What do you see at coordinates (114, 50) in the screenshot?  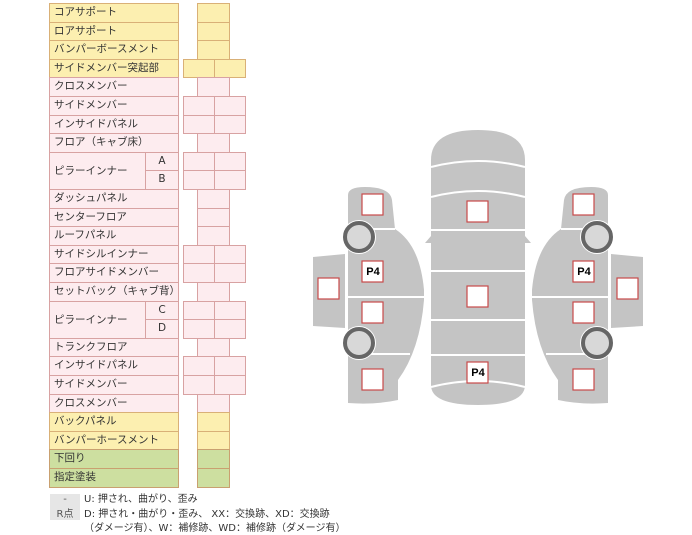 I see `row-label: バンパーボースメント` at bounding box center [114, 50].